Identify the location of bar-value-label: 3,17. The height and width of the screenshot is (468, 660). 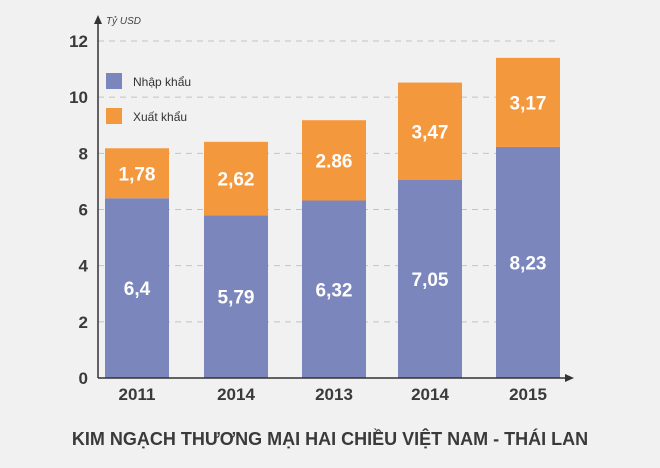
(528, 103).